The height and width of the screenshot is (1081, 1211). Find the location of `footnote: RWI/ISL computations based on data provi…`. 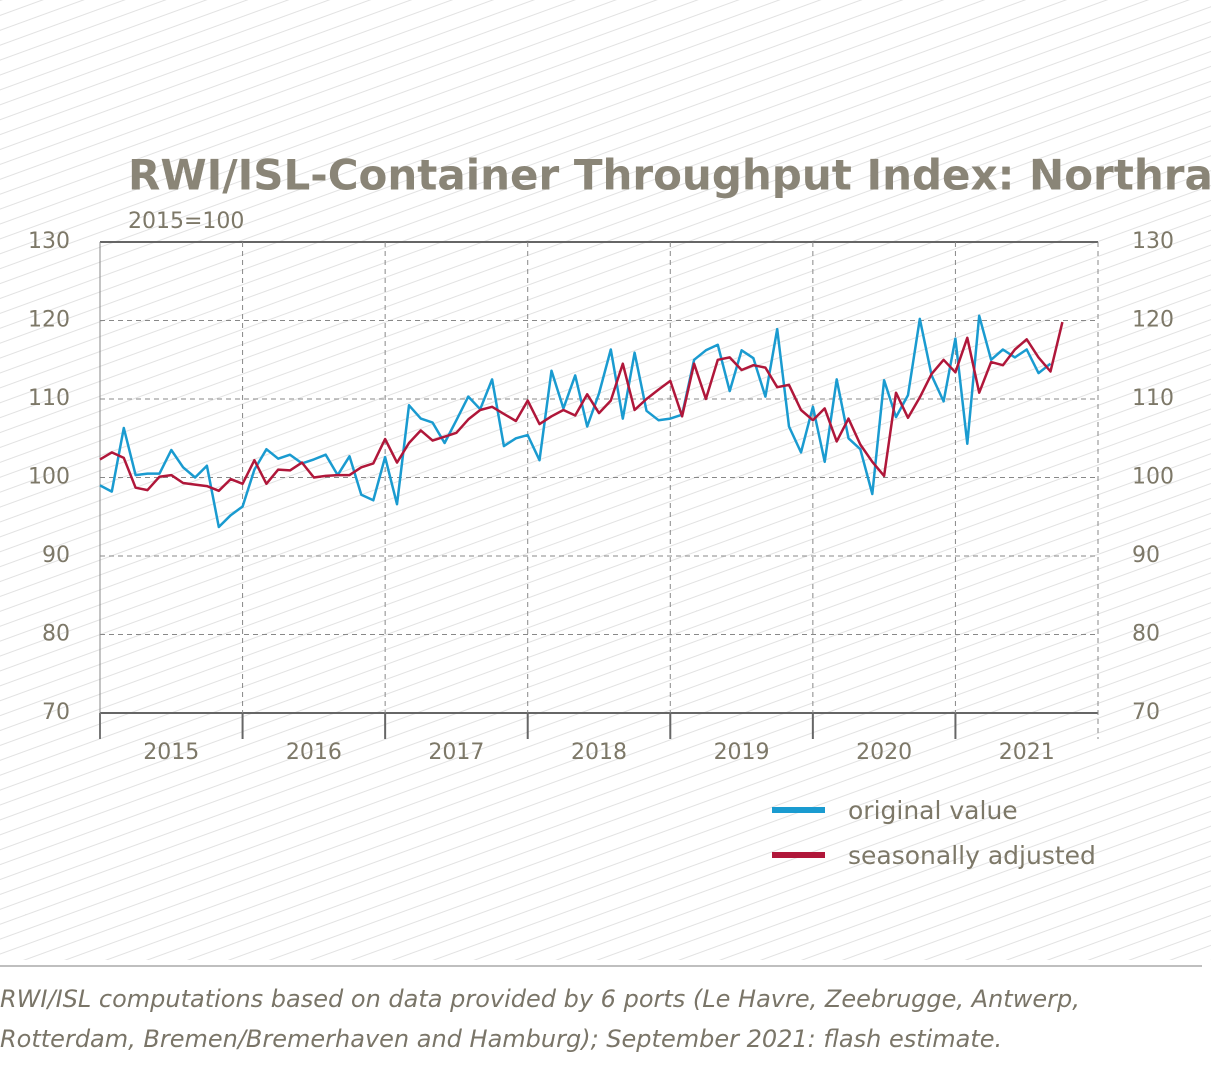

footnote: RWI/ISL computations based on data provi… is located at coordinates (540, 999).